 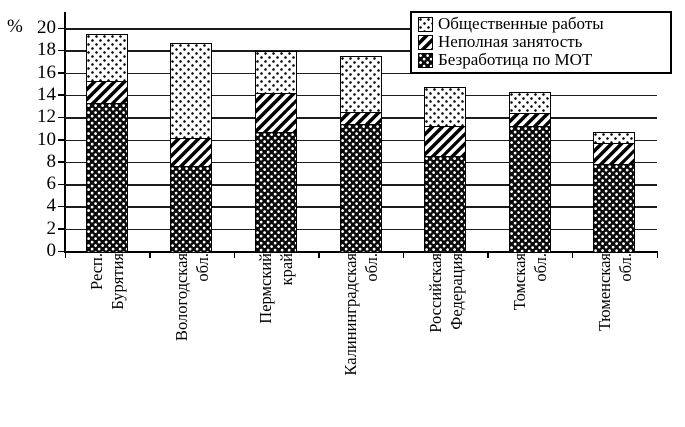 What do you see at coordinates (107, 338) in the screenshot?
I see `x-category-label: Респ. Бурятия` at bounding box center [107, 338].